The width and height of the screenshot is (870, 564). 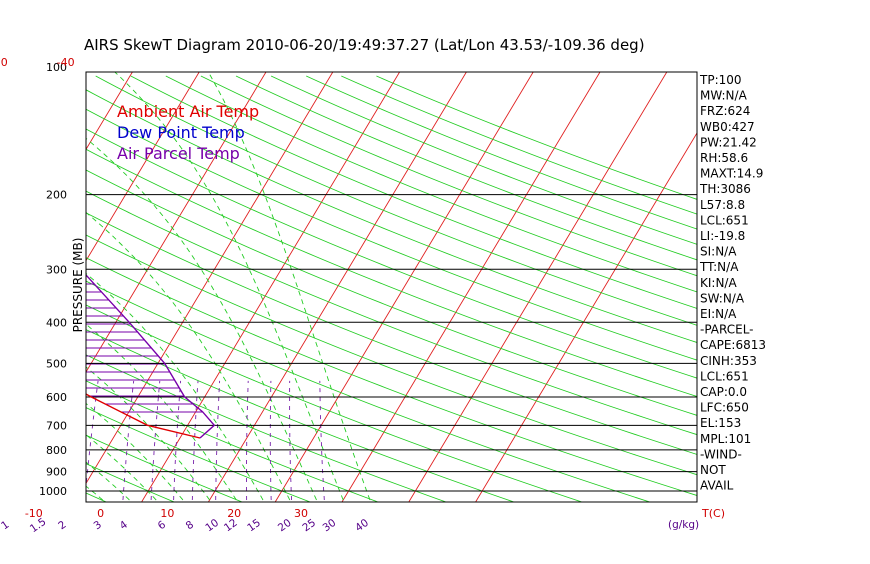 What do you see at coordinates (188, 111) in the screenshot?
I see `legend-item: Ambient Air Temp` at bounding box center [188, 111].